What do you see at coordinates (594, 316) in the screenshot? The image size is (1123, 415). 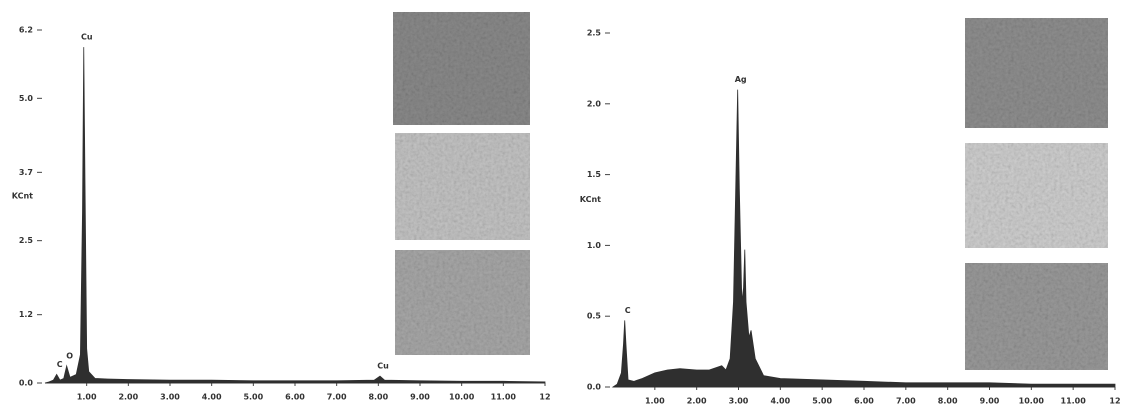 I see `y-tick-label: 0.5` at bounding box center [594, 316].